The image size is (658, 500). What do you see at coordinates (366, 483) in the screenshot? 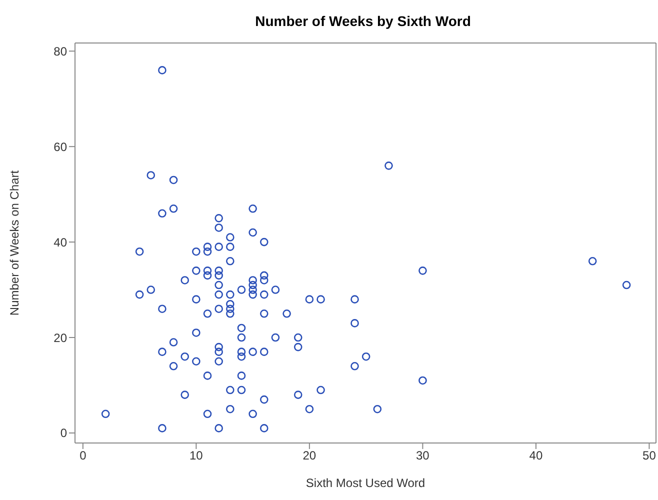
I see `x-axis-title: Sixth Most Used Word` at bounding box center [366, 483].